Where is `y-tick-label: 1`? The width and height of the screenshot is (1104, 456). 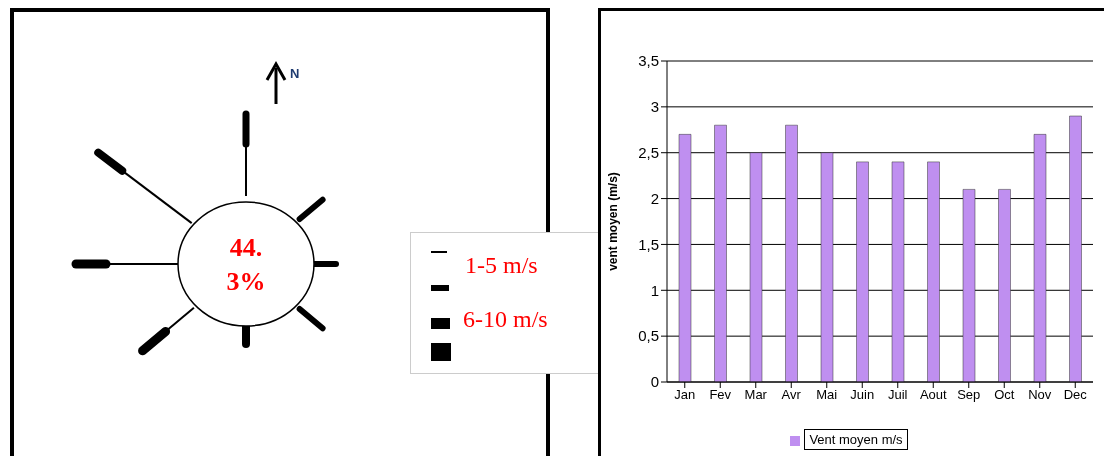 y-tick-label: 1 is located at coordinates (654, 290).